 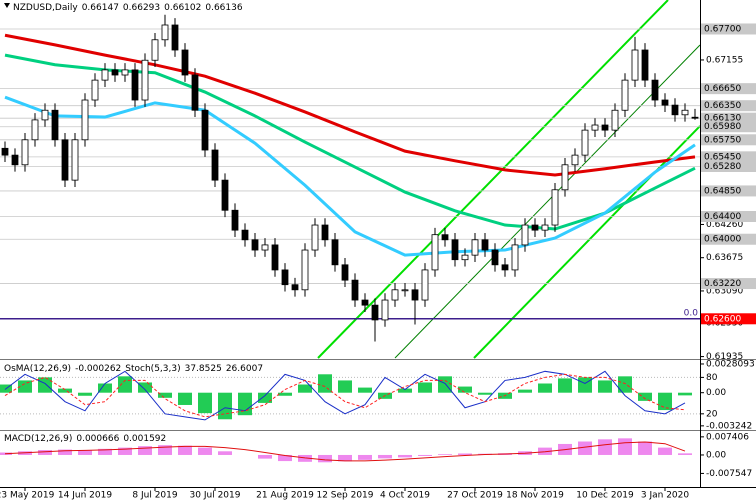 I want to click on level-label: 0.65450, so click(x=722, y=157).